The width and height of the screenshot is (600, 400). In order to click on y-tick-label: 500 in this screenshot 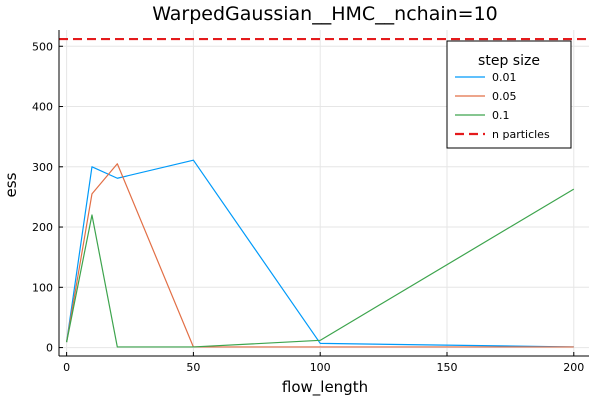, I will do `click(42, 46)`.